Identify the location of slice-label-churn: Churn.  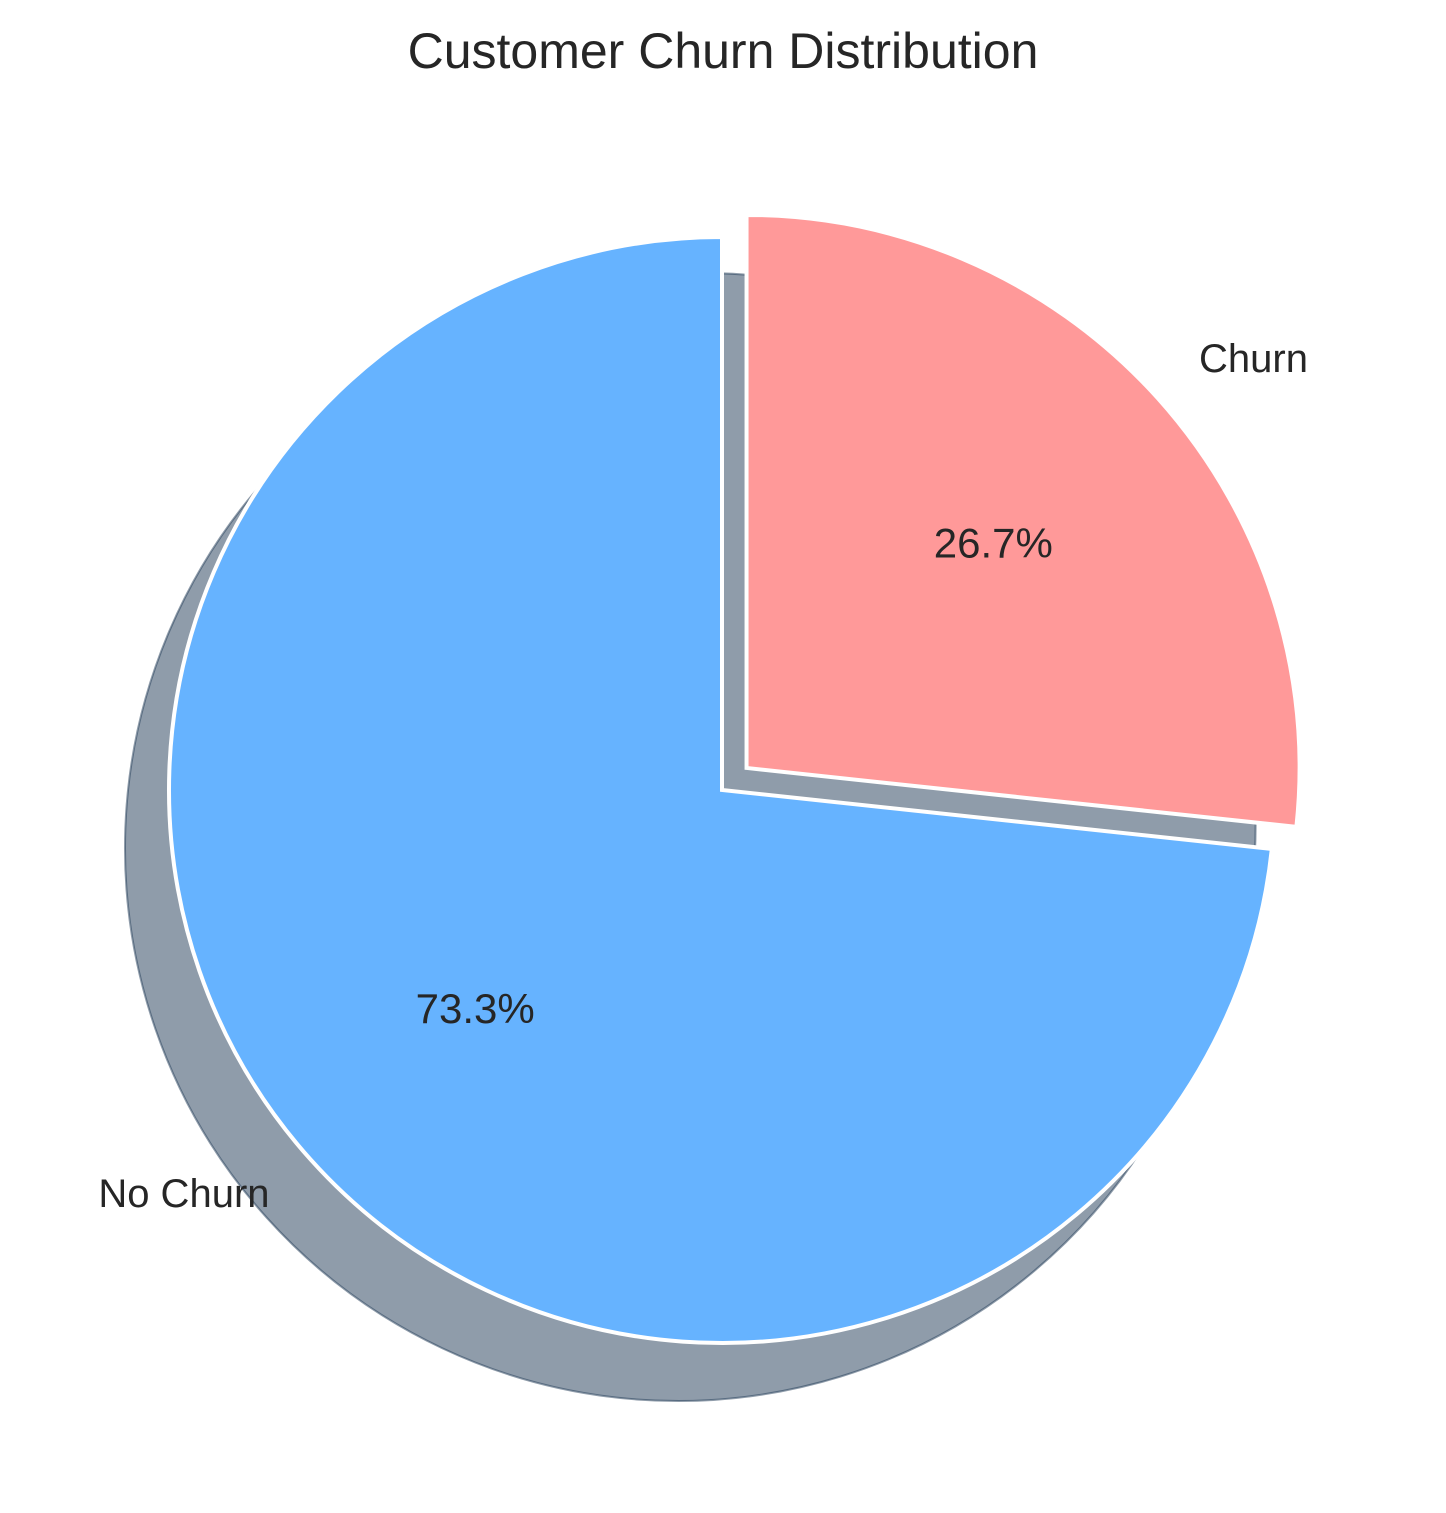
(1253, 359).